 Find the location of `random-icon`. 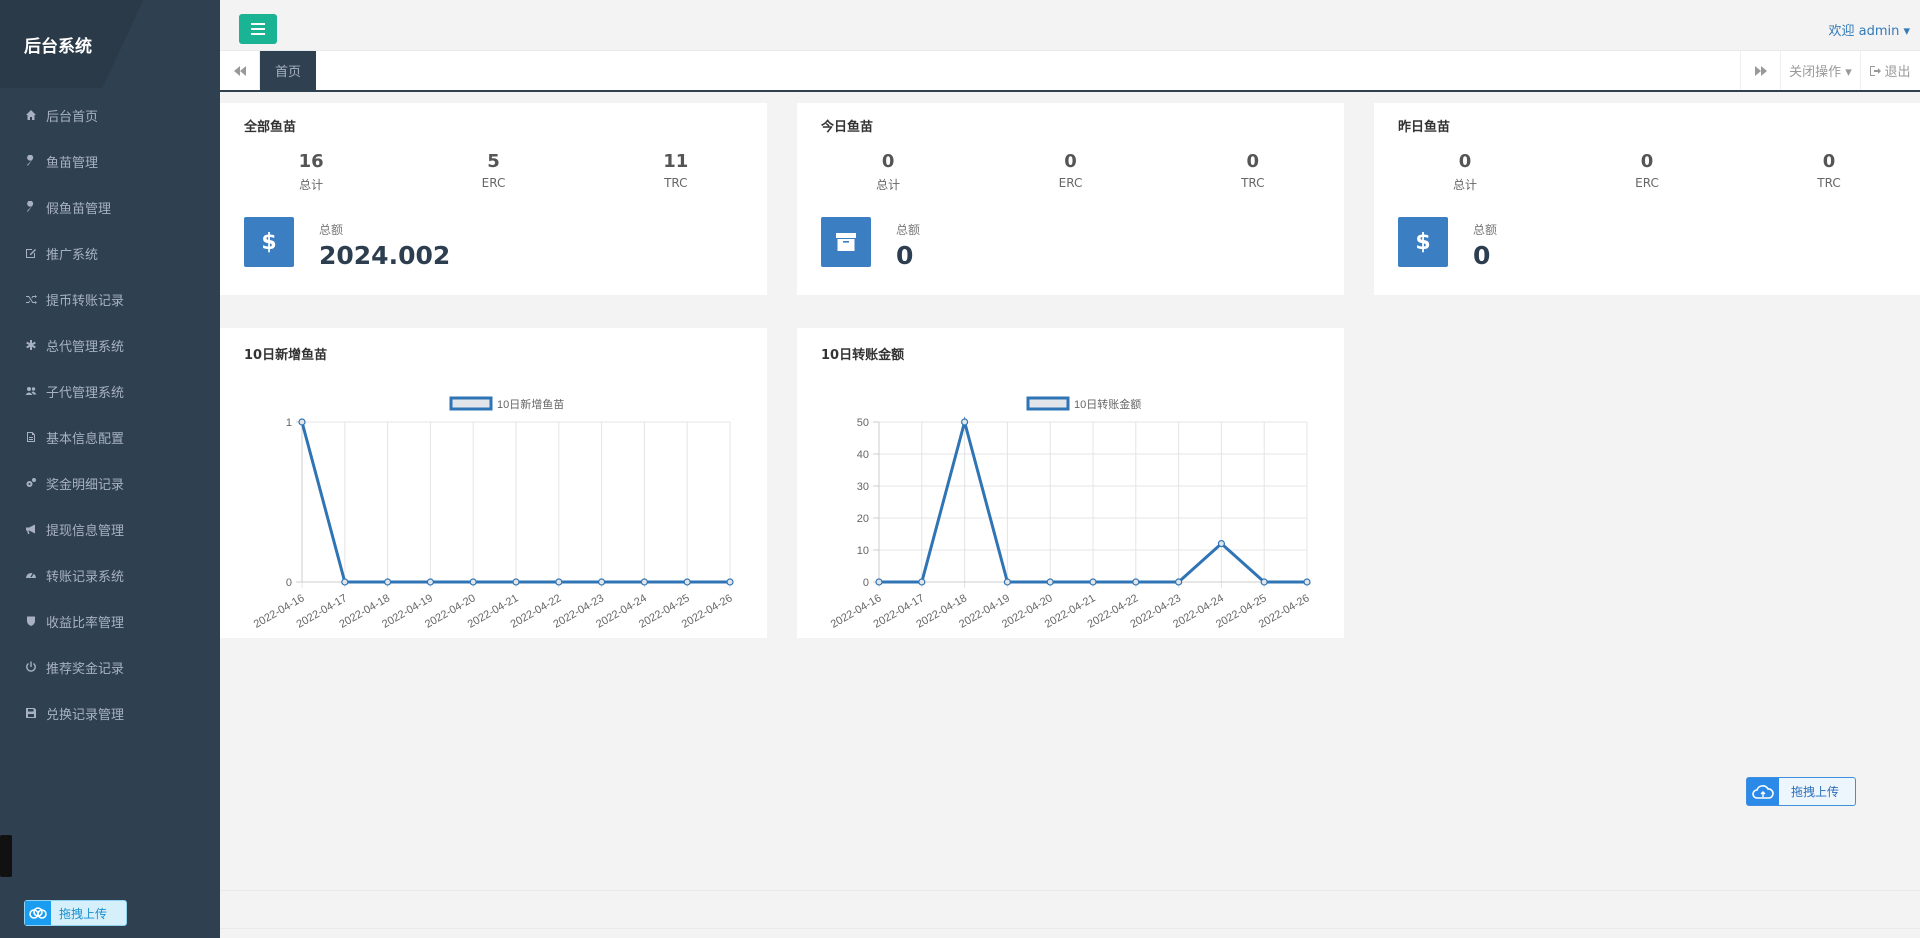

random-icon is located at coordinates (31, 299).